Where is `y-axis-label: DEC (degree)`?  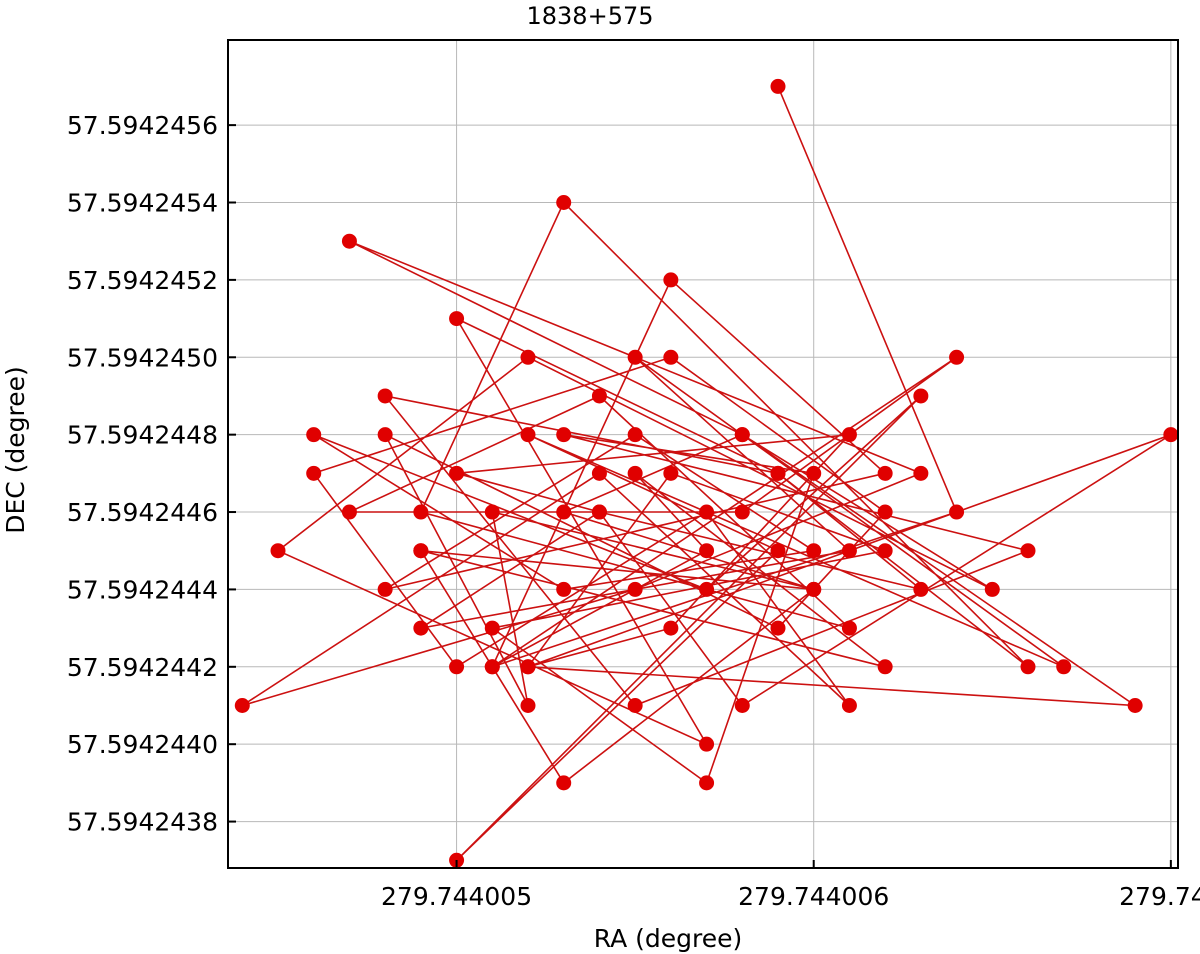 y-axis-label: DEC (degree) is located at coordinates (15, 450).